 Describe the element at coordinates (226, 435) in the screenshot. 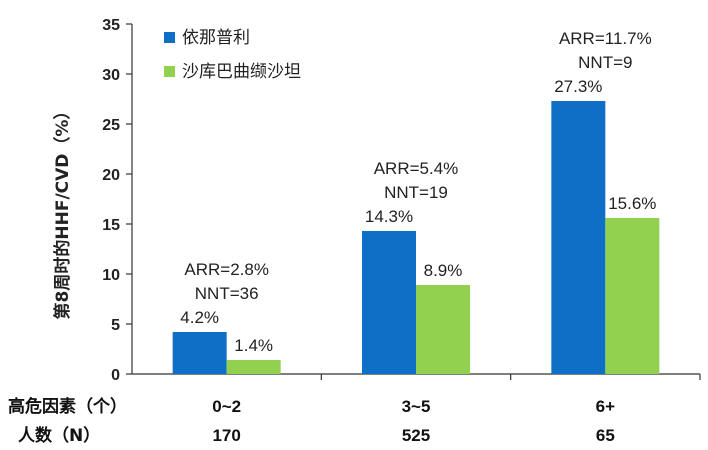

I see `table-cell-count: 170` at that location.